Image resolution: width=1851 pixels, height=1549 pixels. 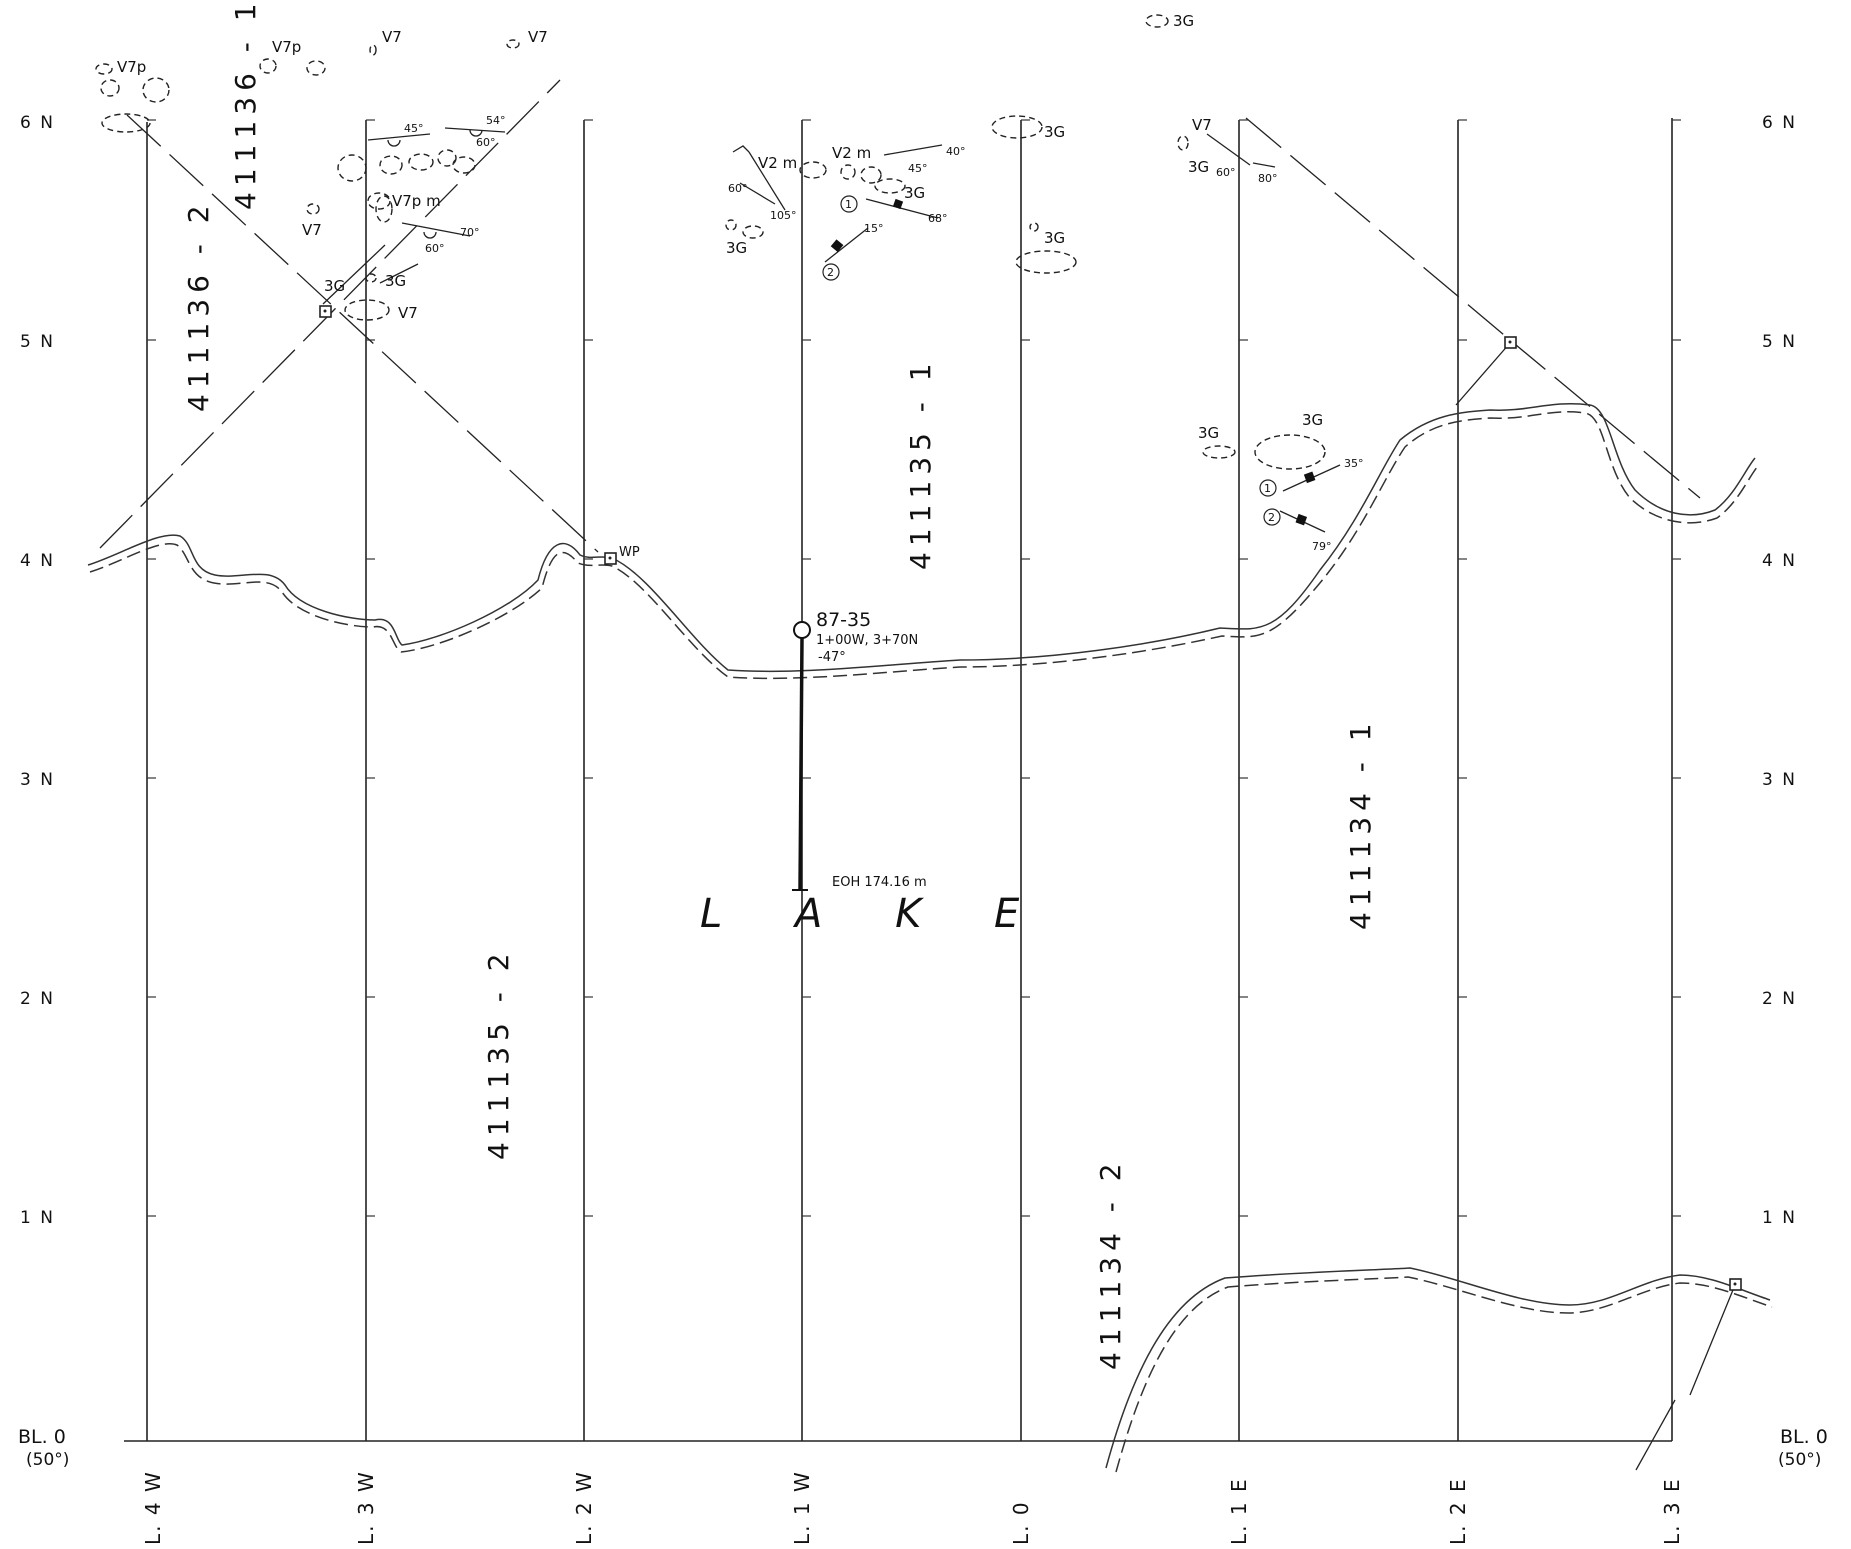 I want to click on drill-hole-dip: -47°, so click(x=832, y=657).